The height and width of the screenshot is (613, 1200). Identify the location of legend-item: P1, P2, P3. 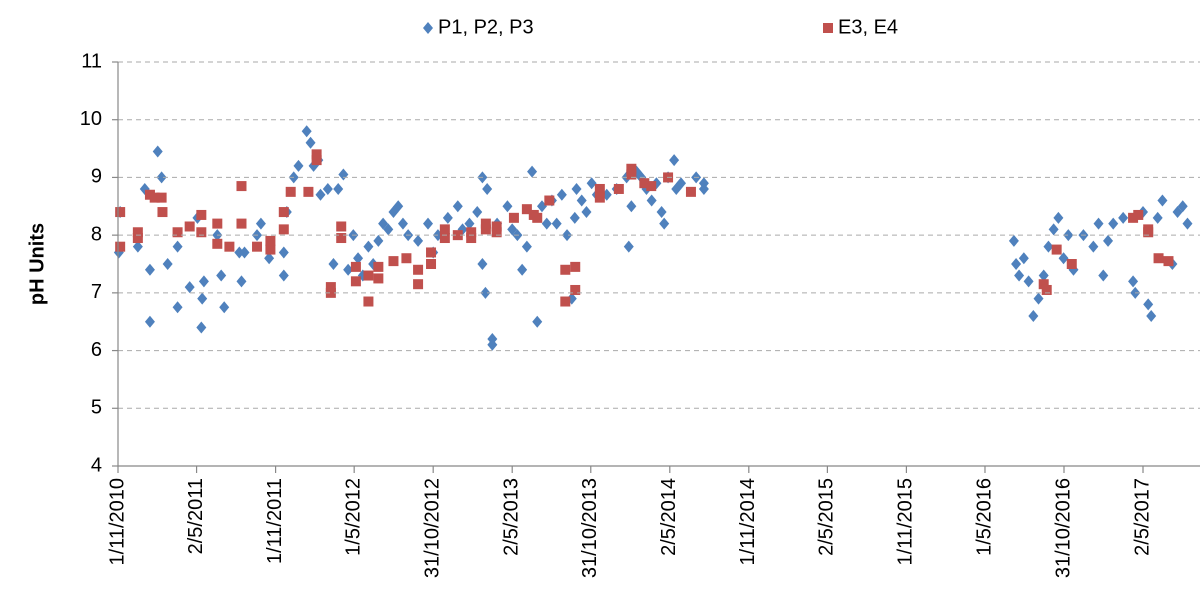
(478, 27).